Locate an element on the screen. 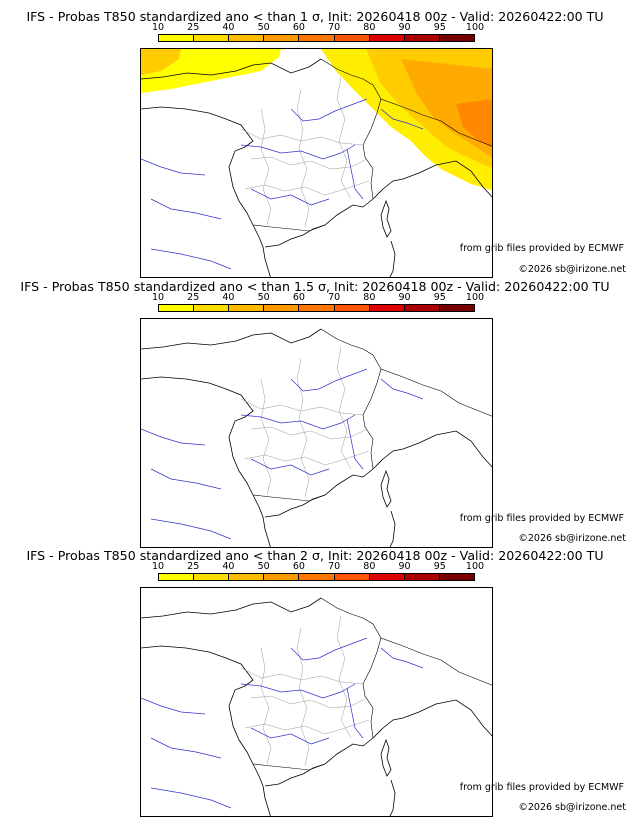 The height and width of the screenshot is (828, 630). sardinia-coast is located at coordinates (392, 797).